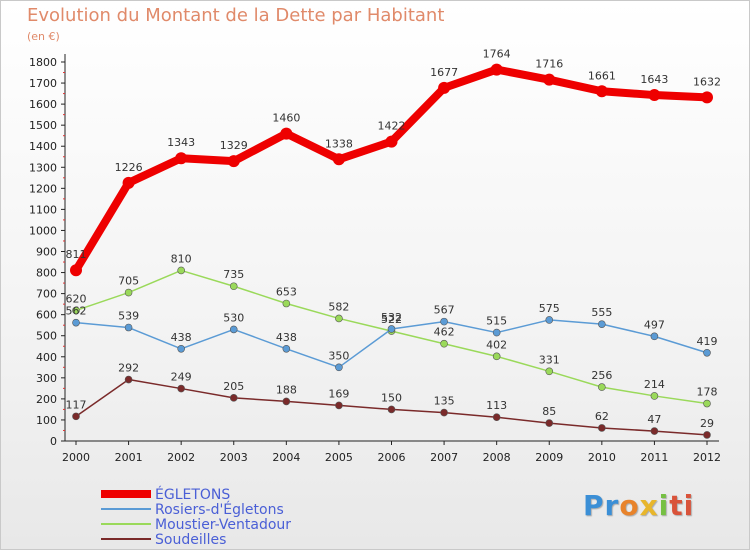 This screenshot has width=750, height=550. Describe the element at coordinates (338, 355) in the screenshot. I see `data-label: 350` at that location.